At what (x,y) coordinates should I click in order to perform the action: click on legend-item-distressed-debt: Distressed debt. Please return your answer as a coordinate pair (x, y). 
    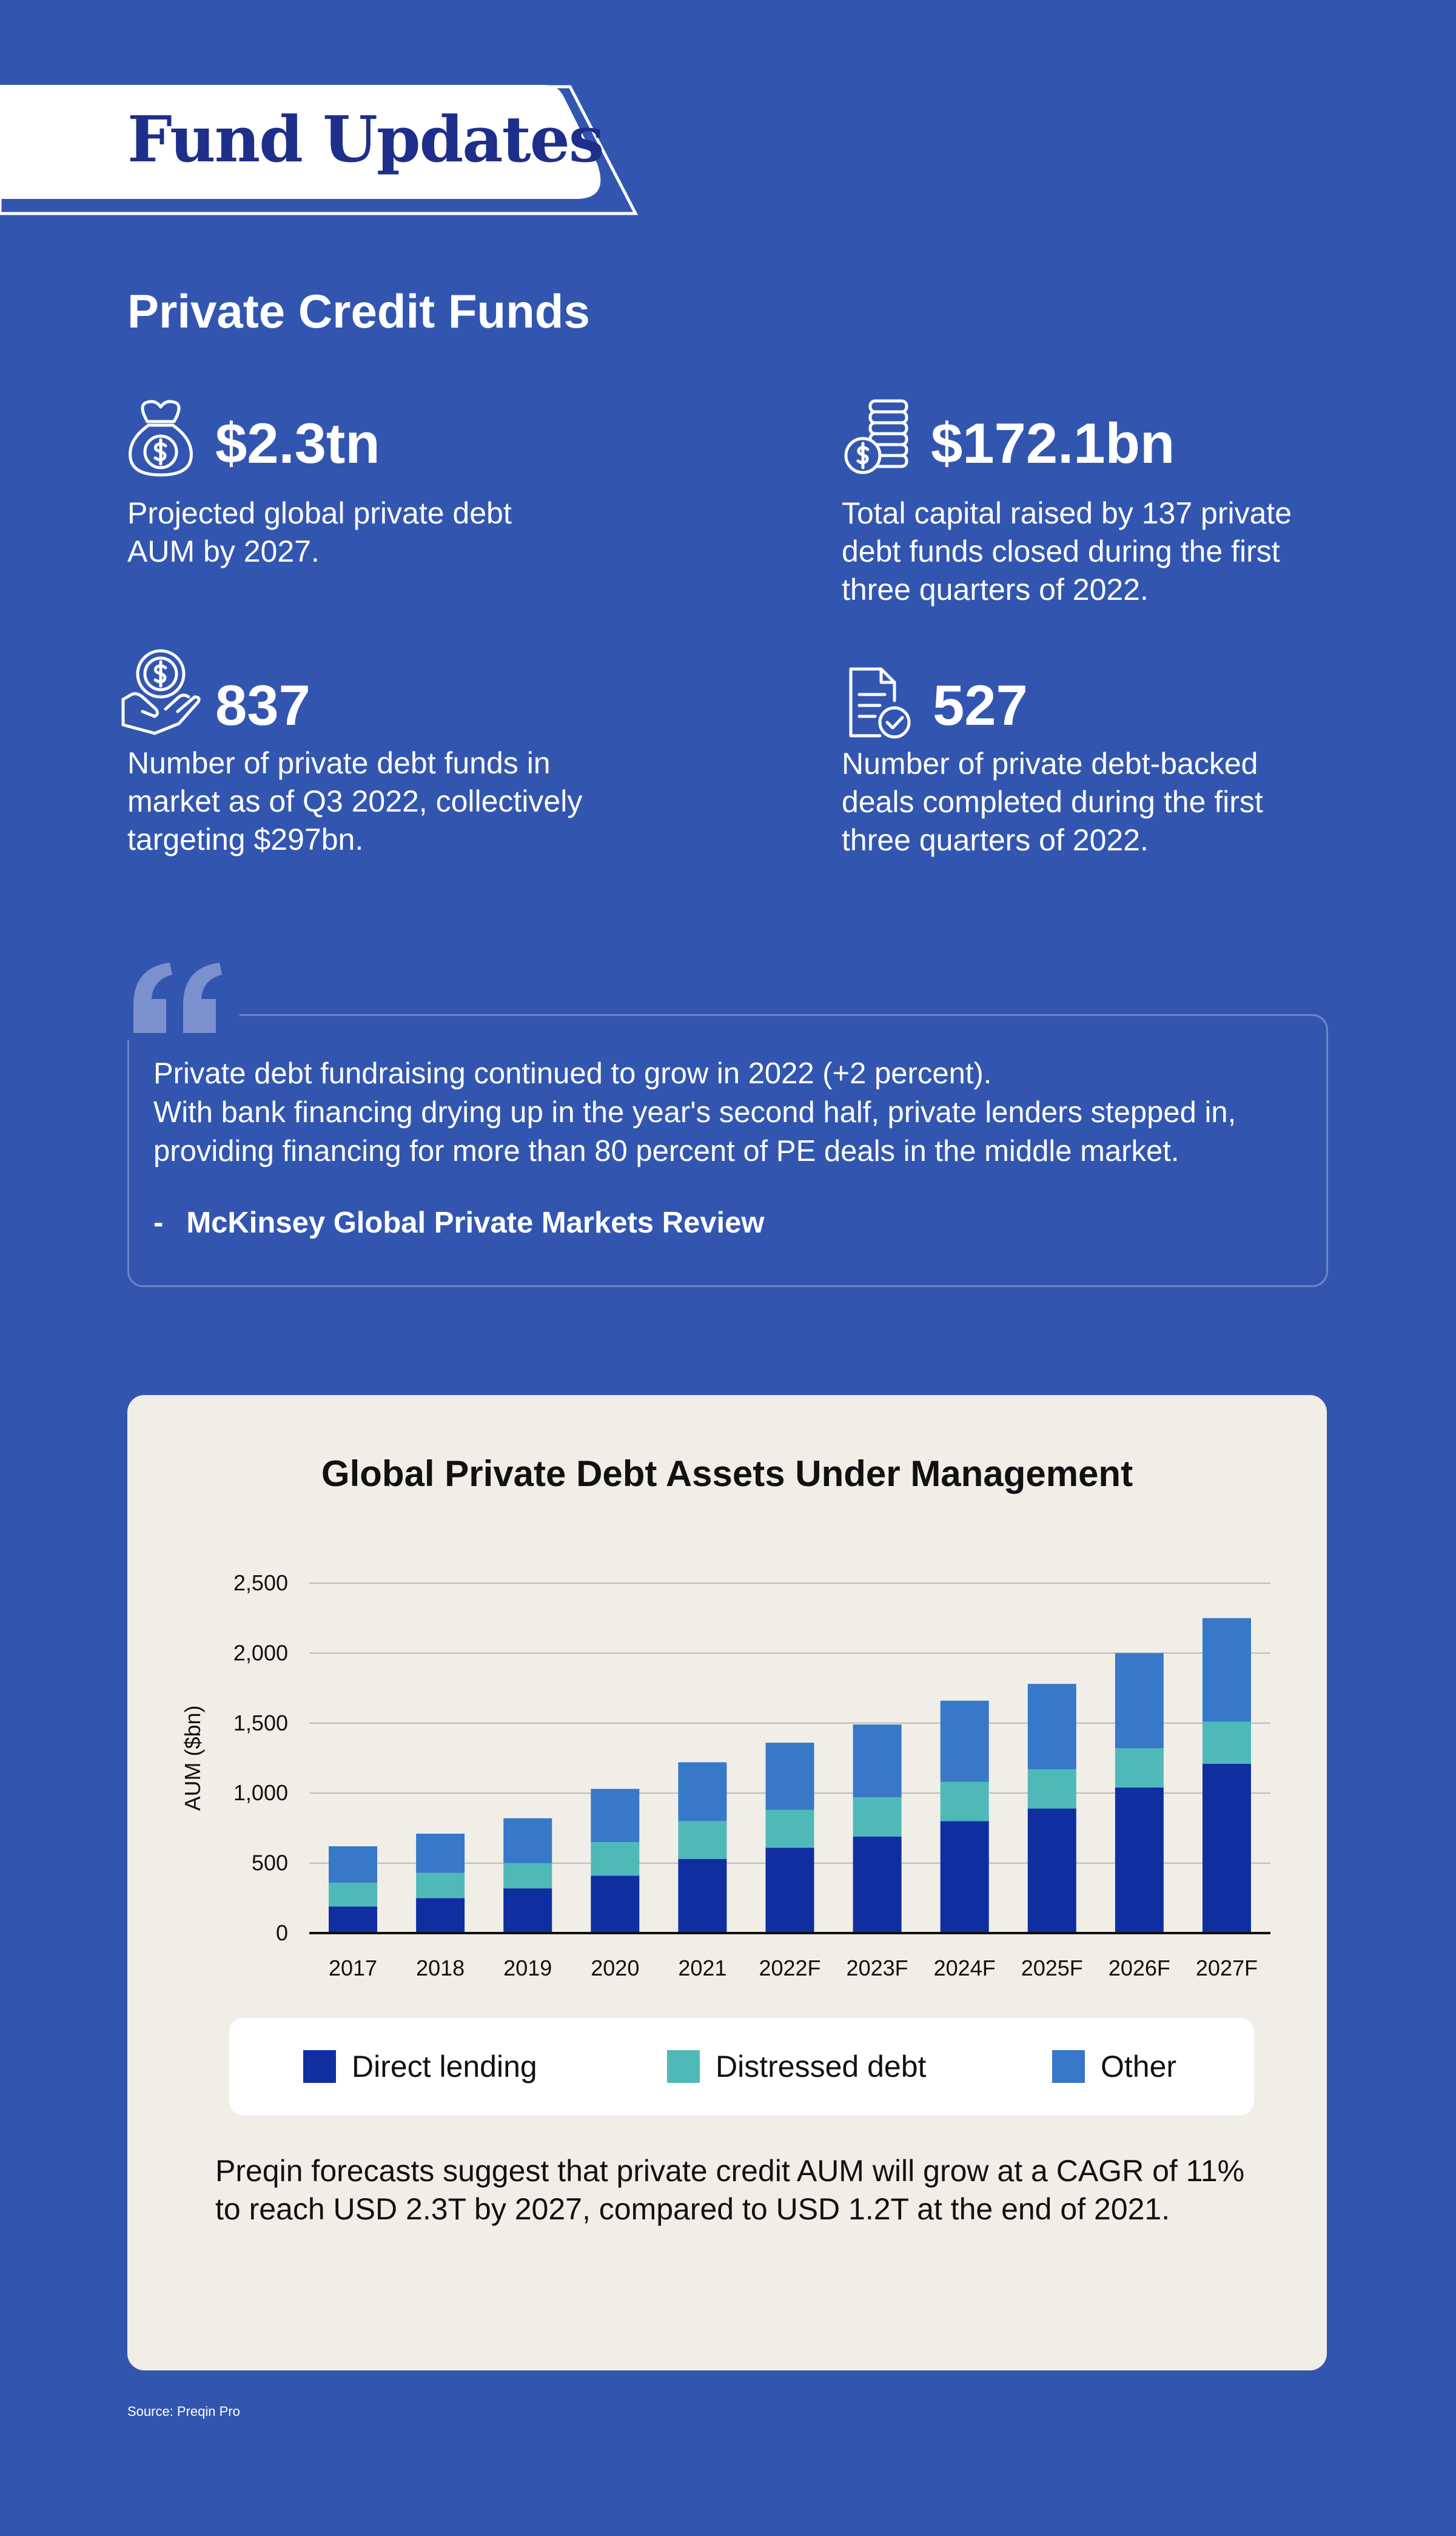
    Looking at the image, I should click on (797, 2066).